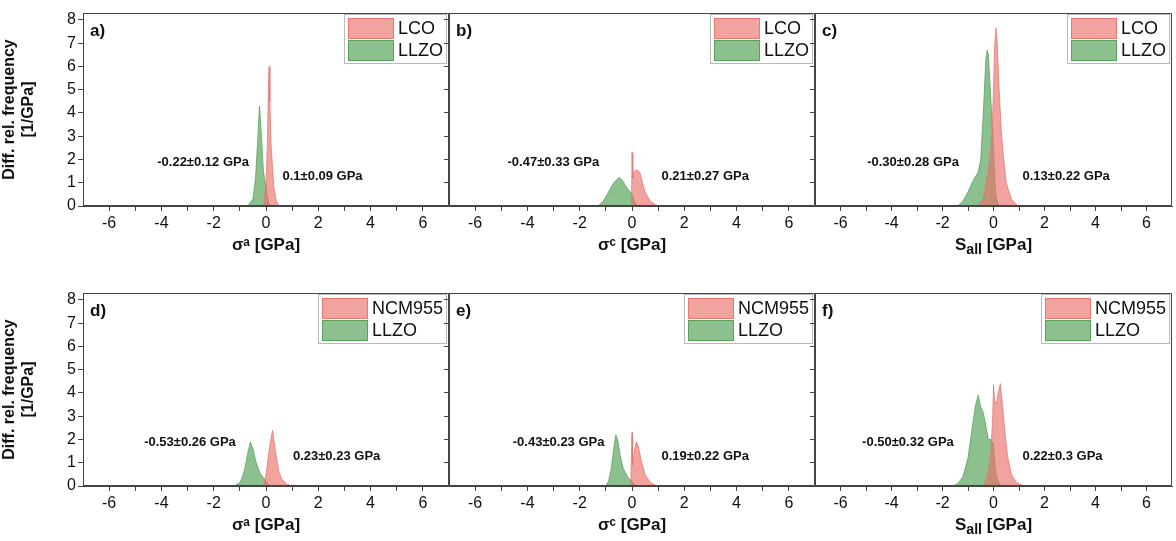  Describe the element at coordinates (464, 31) in the screenshot. I see `text: b)` at that location.